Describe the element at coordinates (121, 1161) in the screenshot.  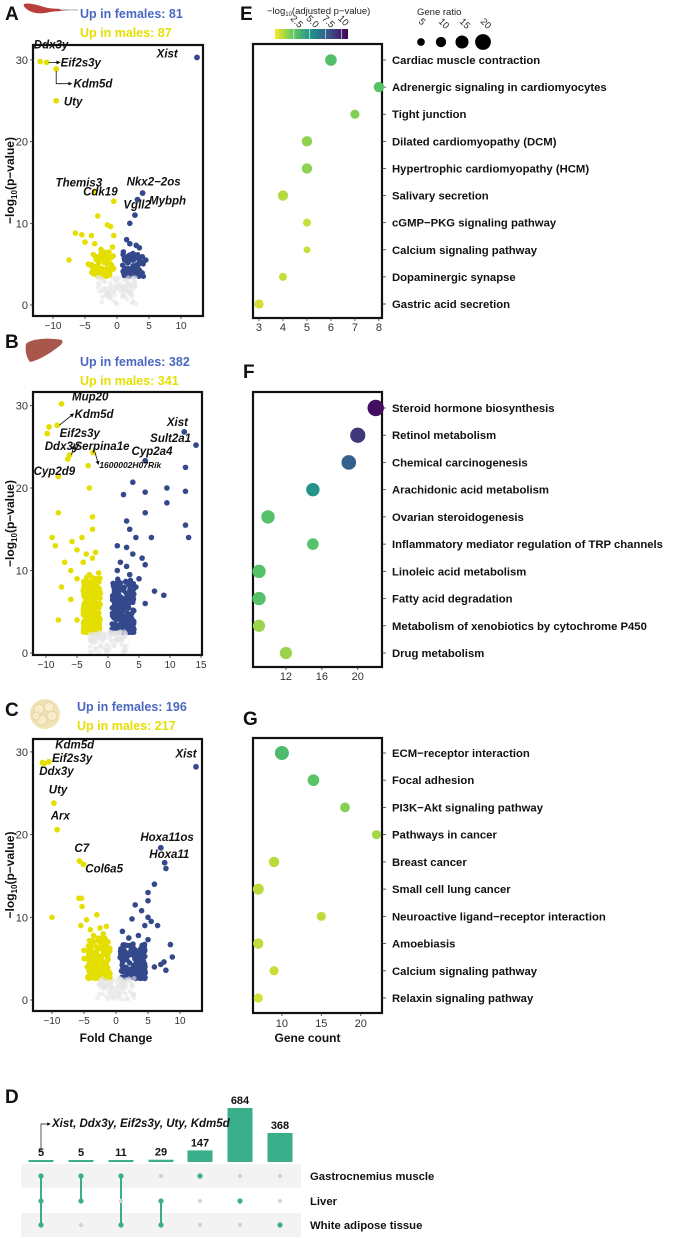
I see `intersection-bar` at that location.